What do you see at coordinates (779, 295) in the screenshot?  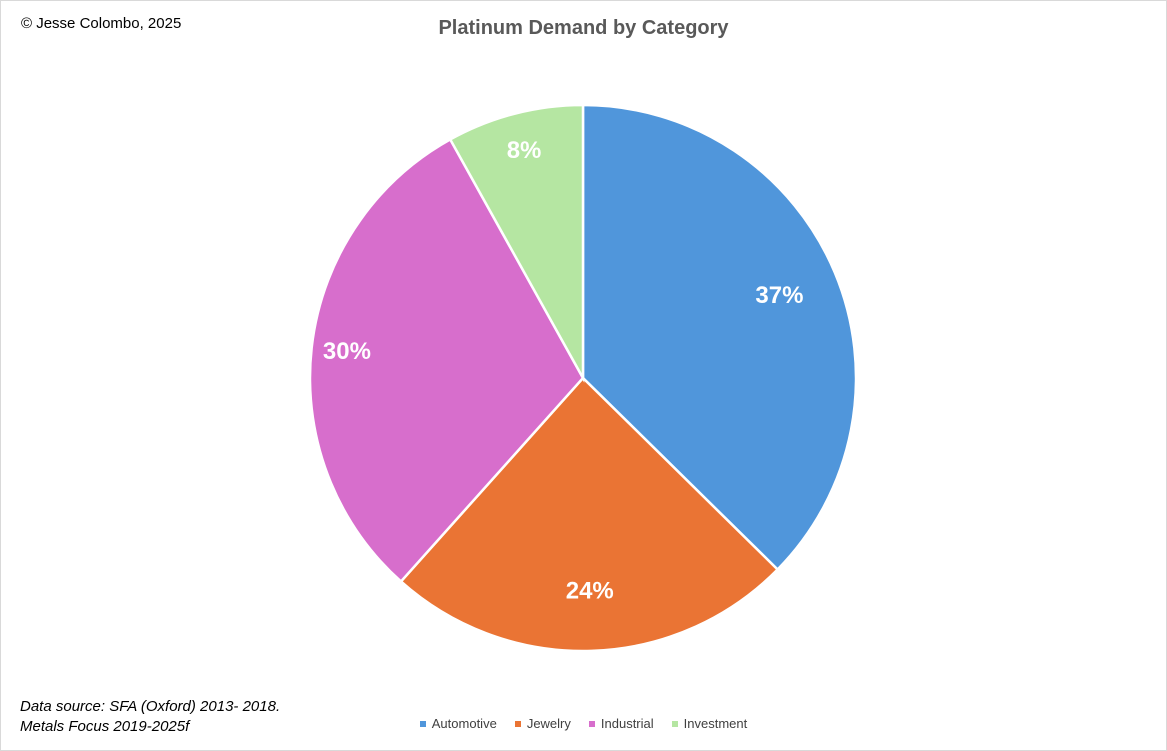 I see `data-label-automotive: 37%` at bounding box center [779, 295].